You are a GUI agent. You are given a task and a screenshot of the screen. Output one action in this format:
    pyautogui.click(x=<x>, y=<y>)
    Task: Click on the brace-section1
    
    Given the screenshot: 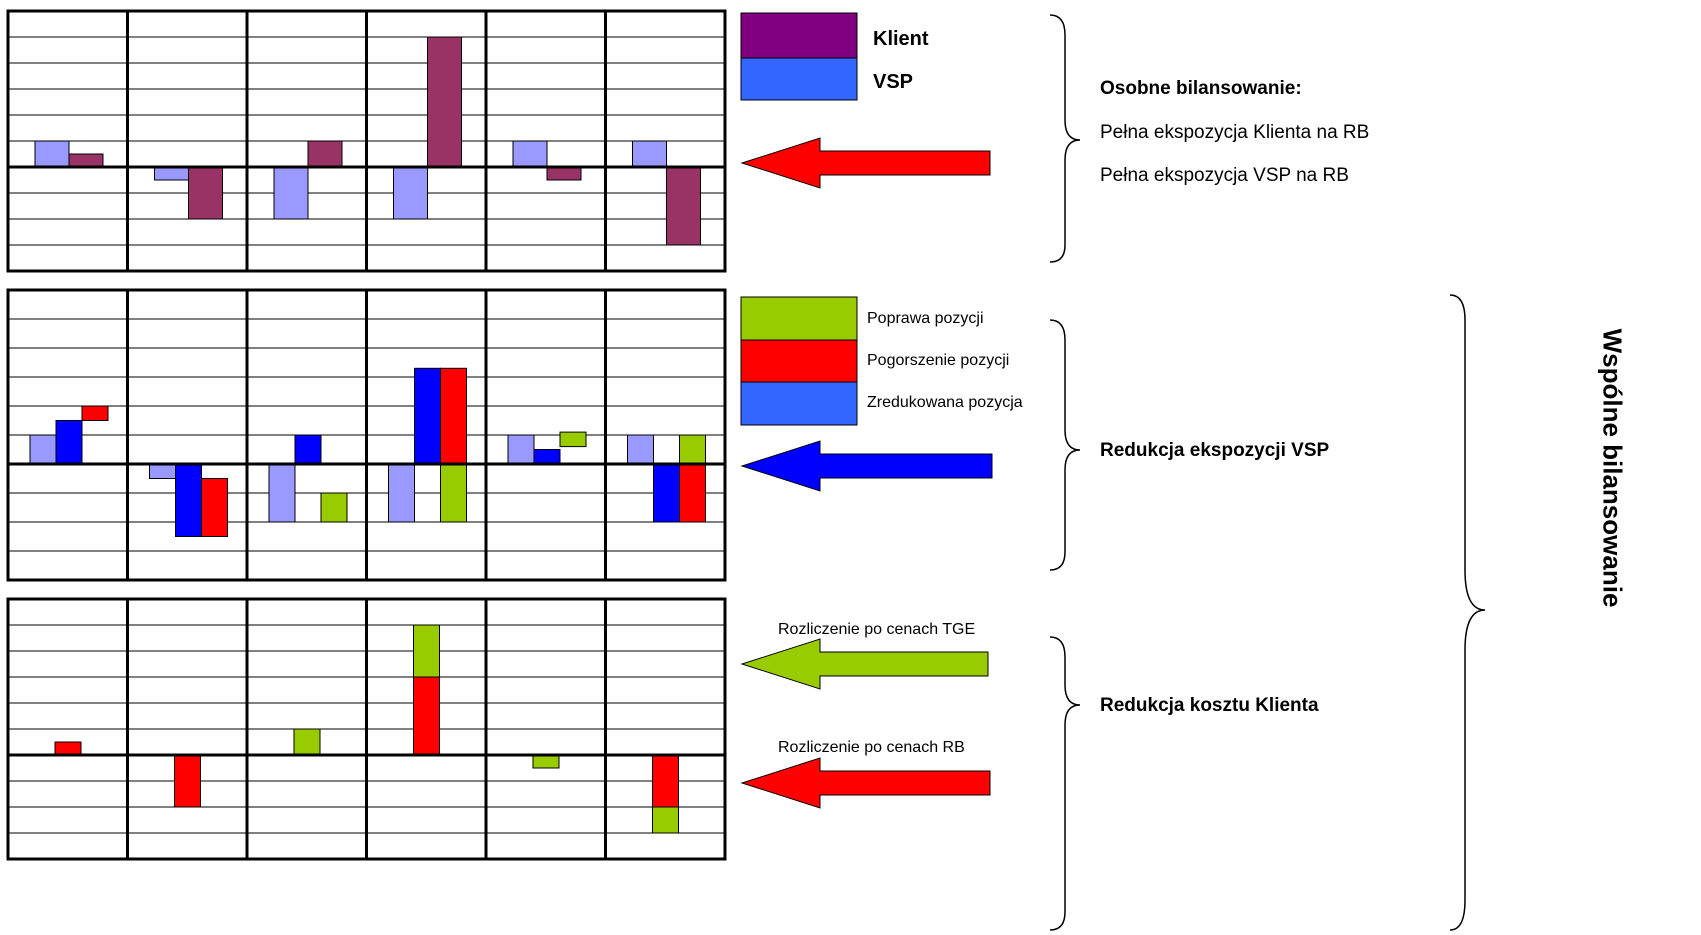 What is the action you would take?
    pyautogui.click(x=1065, y=138)
    